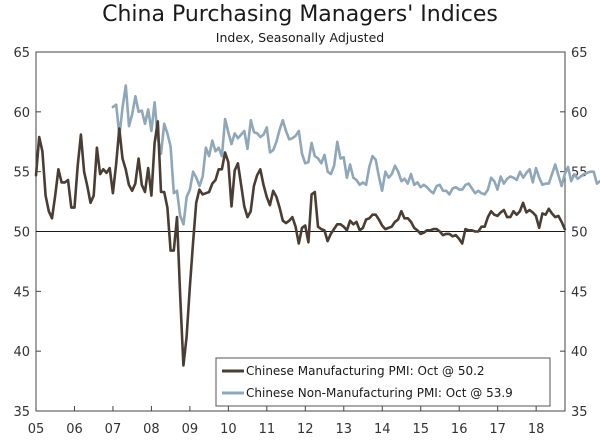 The width and height of the screenshot is (600, 446). I want to click on x-tick-label: 09, so click(190, 429).